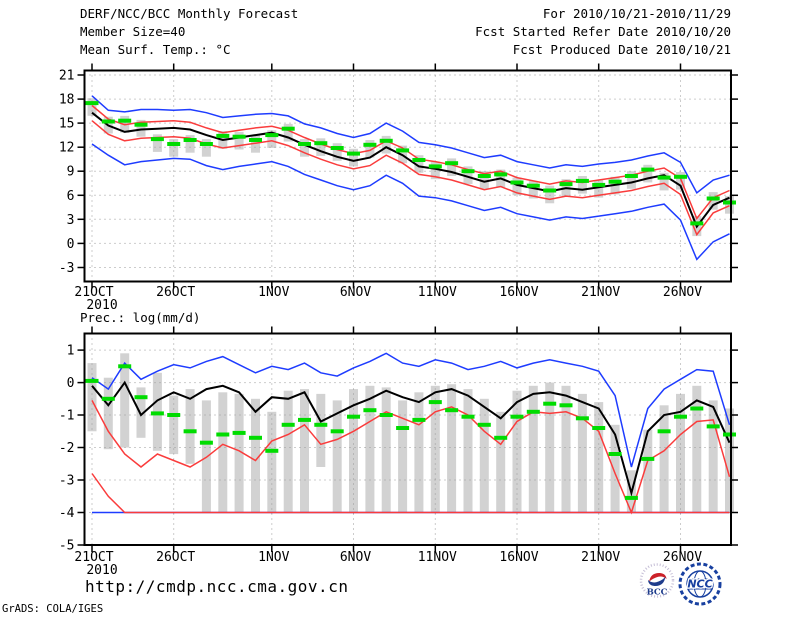 This screenshot has height=618, width=800. Describe the element at coordinates (67, 124) in the screenshot. I see `svg-text: 15` at that location.